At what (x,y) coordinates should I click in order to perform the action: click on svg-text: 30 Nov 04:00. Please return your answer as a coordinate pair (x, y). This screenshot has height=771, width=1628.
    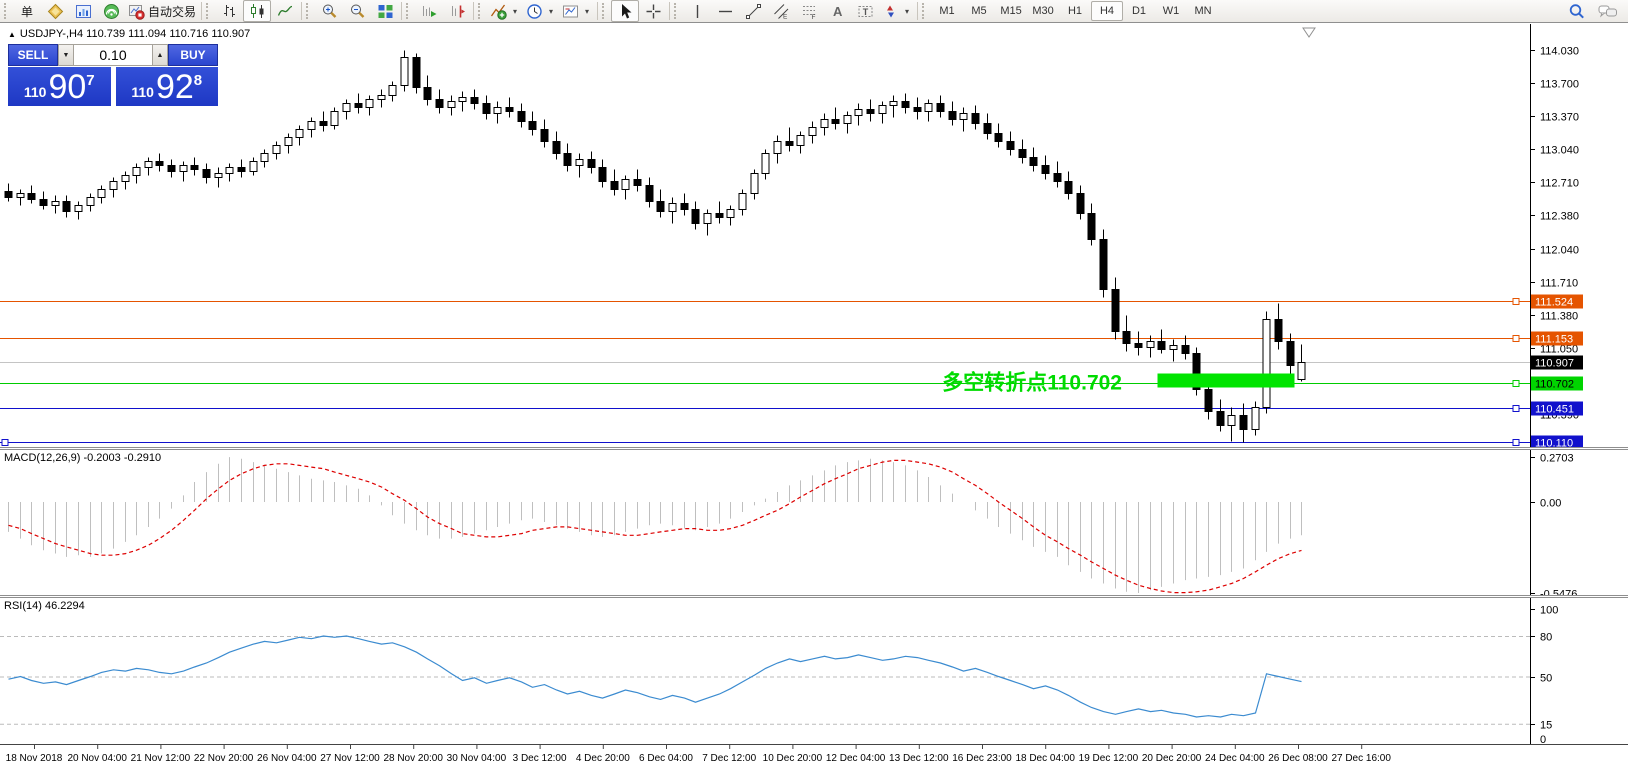
    Looking at the image, I should click on (477, 758).